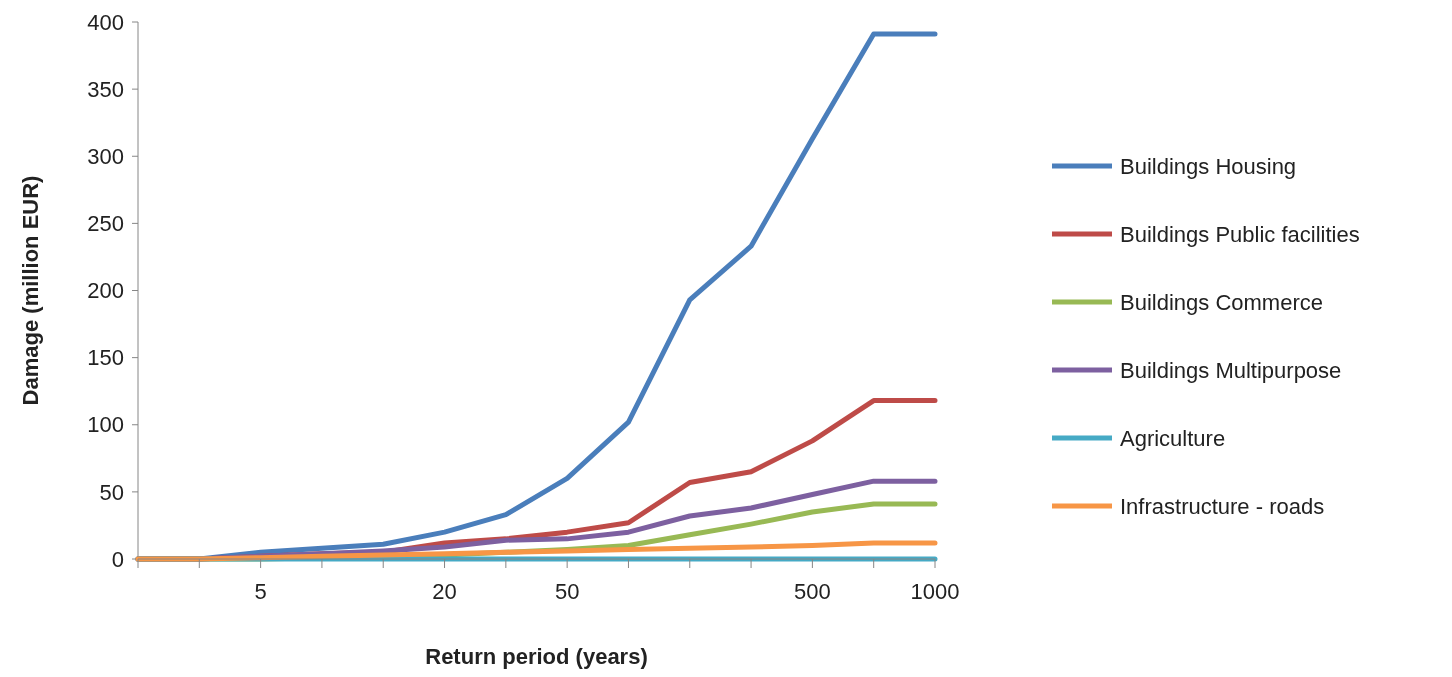 This screenshot has width=1452, height=677. Describe the element at coordinates (30, 290) in the screenshot. I see `y-axis-title: Damage (million EUR)` at that location.